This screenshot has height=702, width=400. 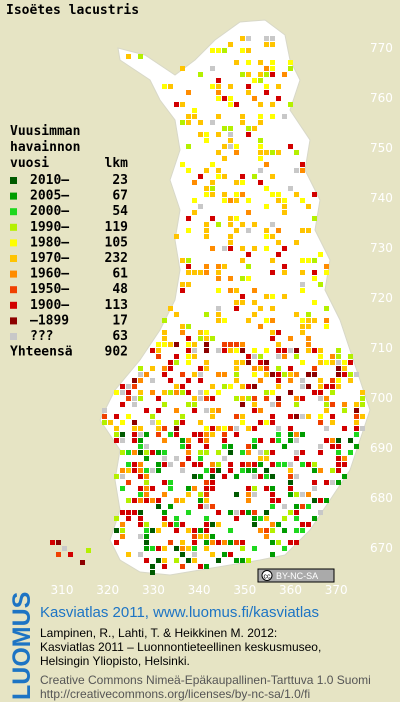 What do you see at coordinates (120, 289) in the screenshot?
I see `legend-count: 48` at bounding box center [120, 289].